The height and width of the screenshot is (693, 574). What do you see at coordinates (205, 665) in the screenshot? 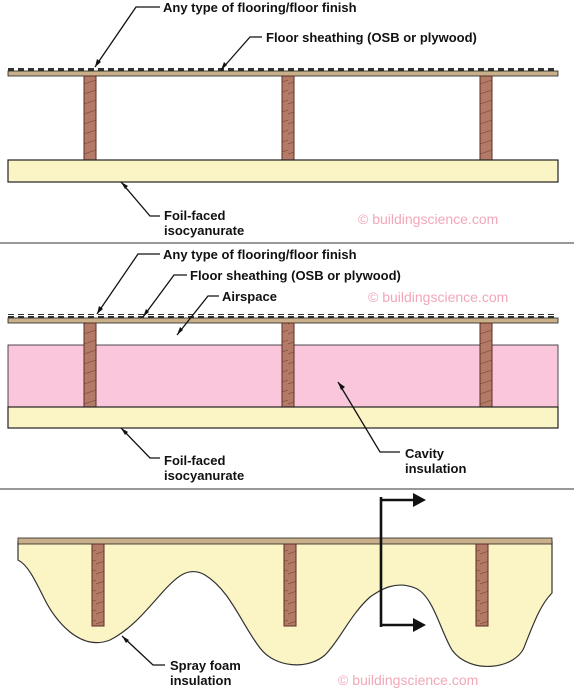
I see `label-spray-foam-line1: Spray foam` at bounding box center [205, 665].